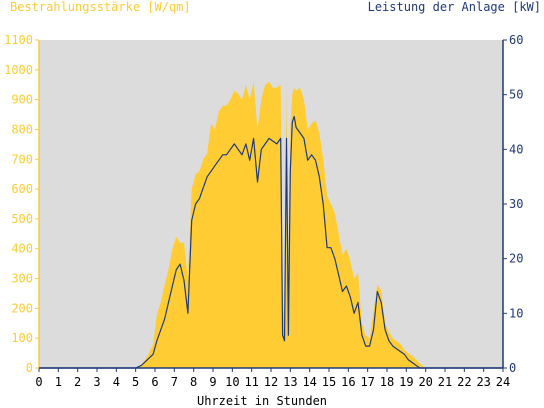 Image resolution: width=544 pixels, height=408 pixels. Describe the element at coordinates (38, 382) in the screenshot. I see `x-tick-label: 0` at that location.